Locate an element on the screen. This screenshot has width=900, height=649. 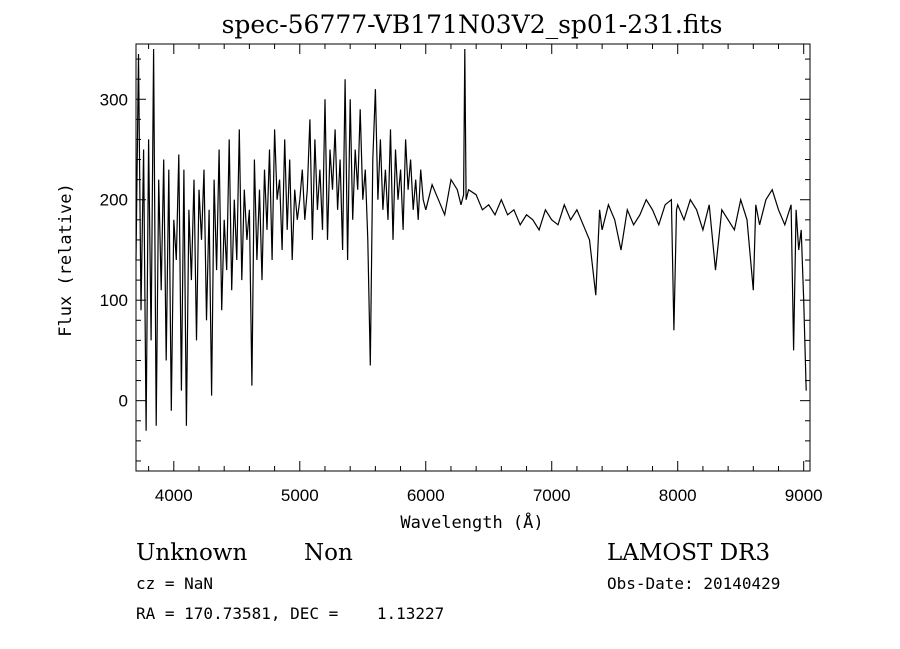
y-tick-label: 200 is located at coordinates (114, 200).